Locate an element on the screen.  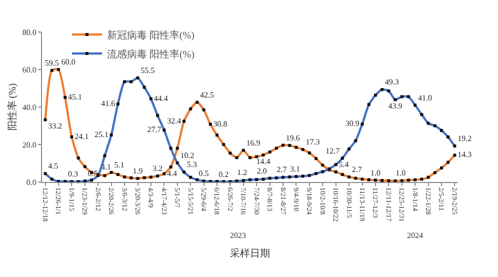
legend-label: 新冠病毒 阳性率(%) is located at coordinates (150, 35).